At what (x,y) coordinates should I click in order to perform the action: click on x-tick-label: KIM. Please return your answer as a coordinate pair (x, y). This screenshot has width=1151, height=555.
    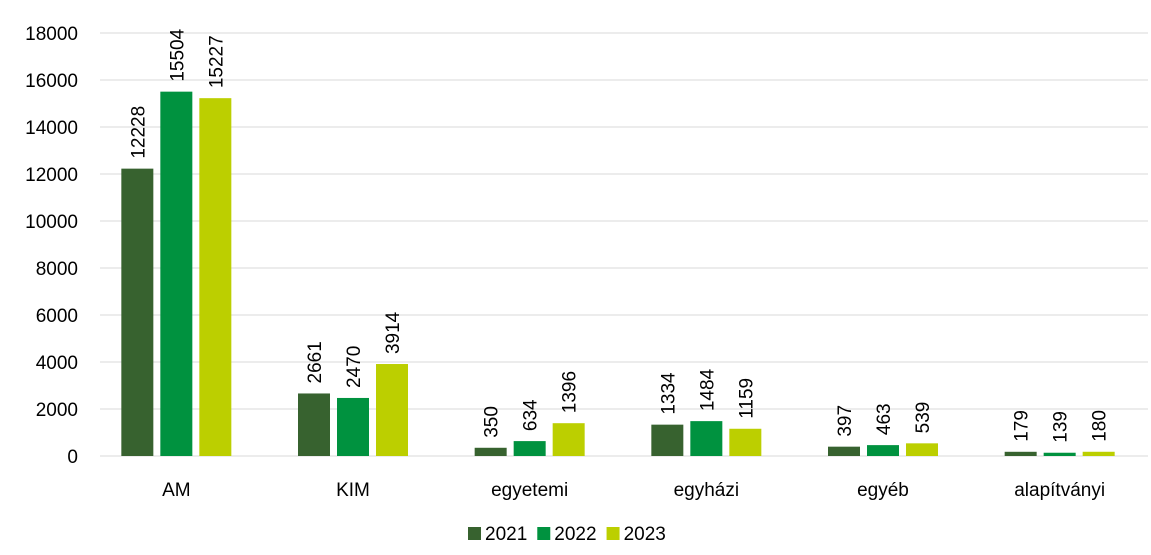
    Looking at the image, I should click on (353, 490).